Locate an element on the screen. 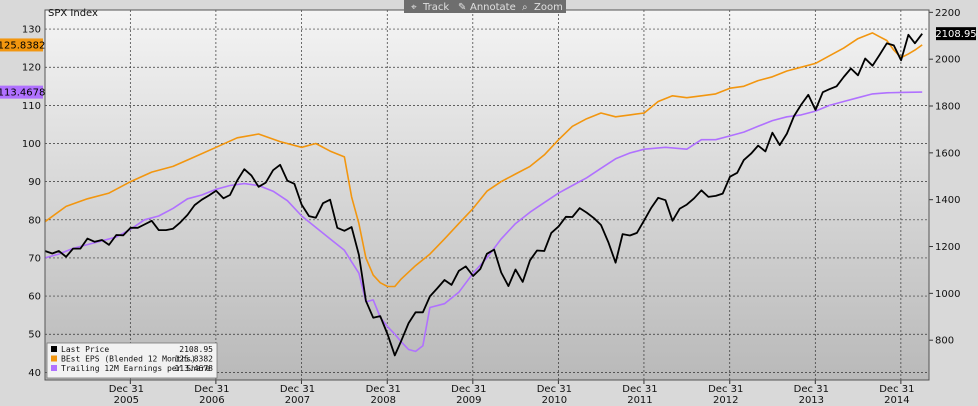  legend-series-name: Last Price is located at coordinates (85, 349).